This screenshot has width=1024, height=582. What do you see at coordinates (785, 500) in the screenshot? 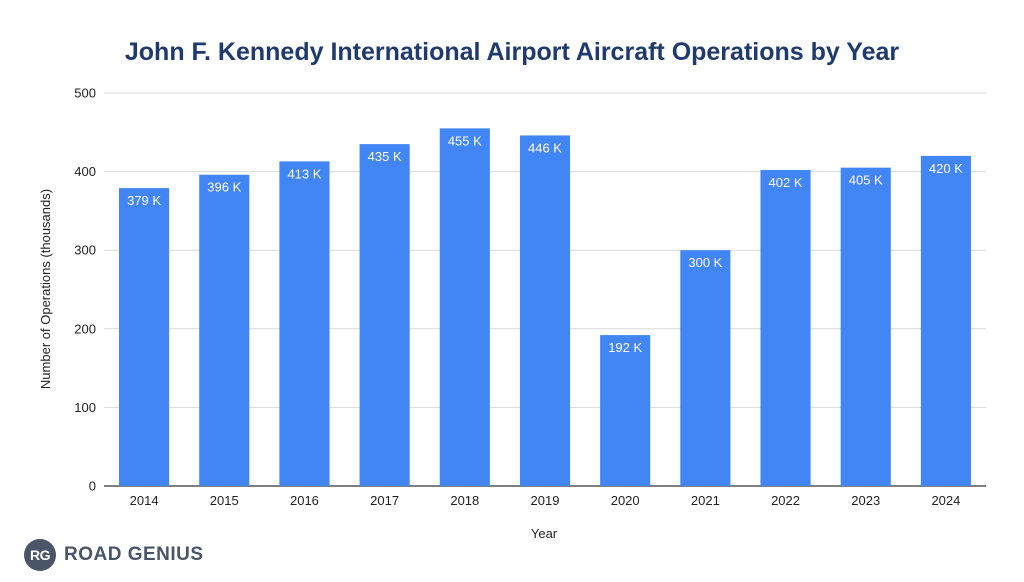
I see `x-tick-label: 2022` at bounding box center [785, 500].